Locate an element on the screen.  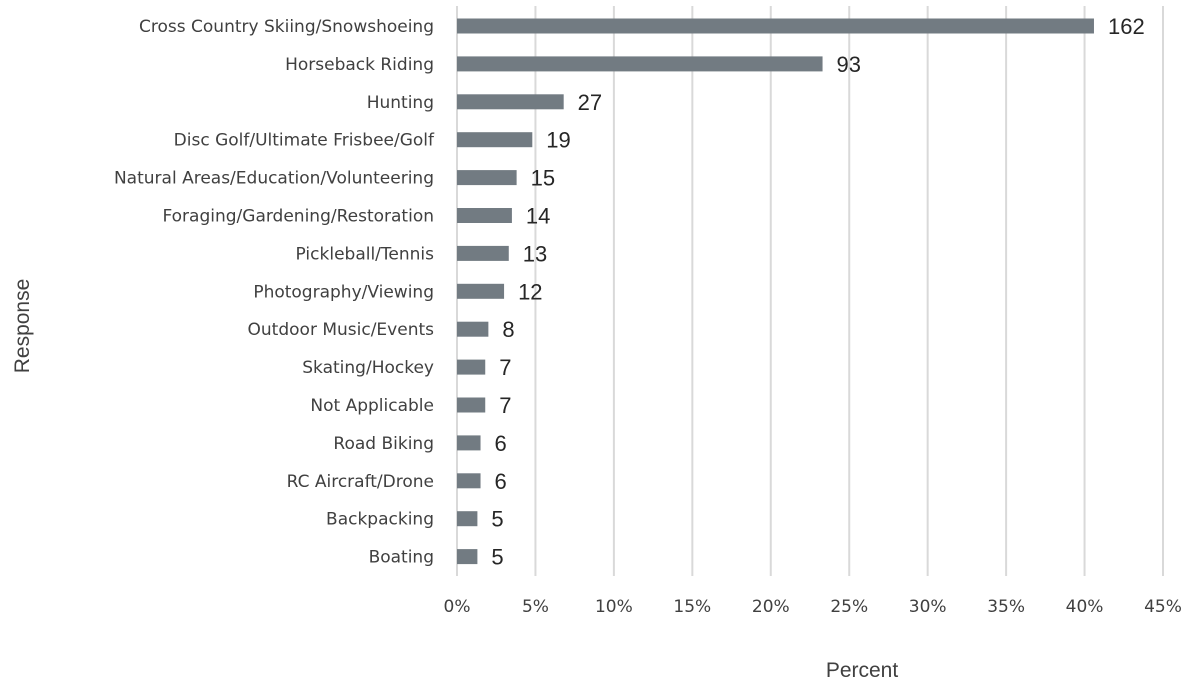
x-tick-label: 45% is located at coordinates (1163, 607).